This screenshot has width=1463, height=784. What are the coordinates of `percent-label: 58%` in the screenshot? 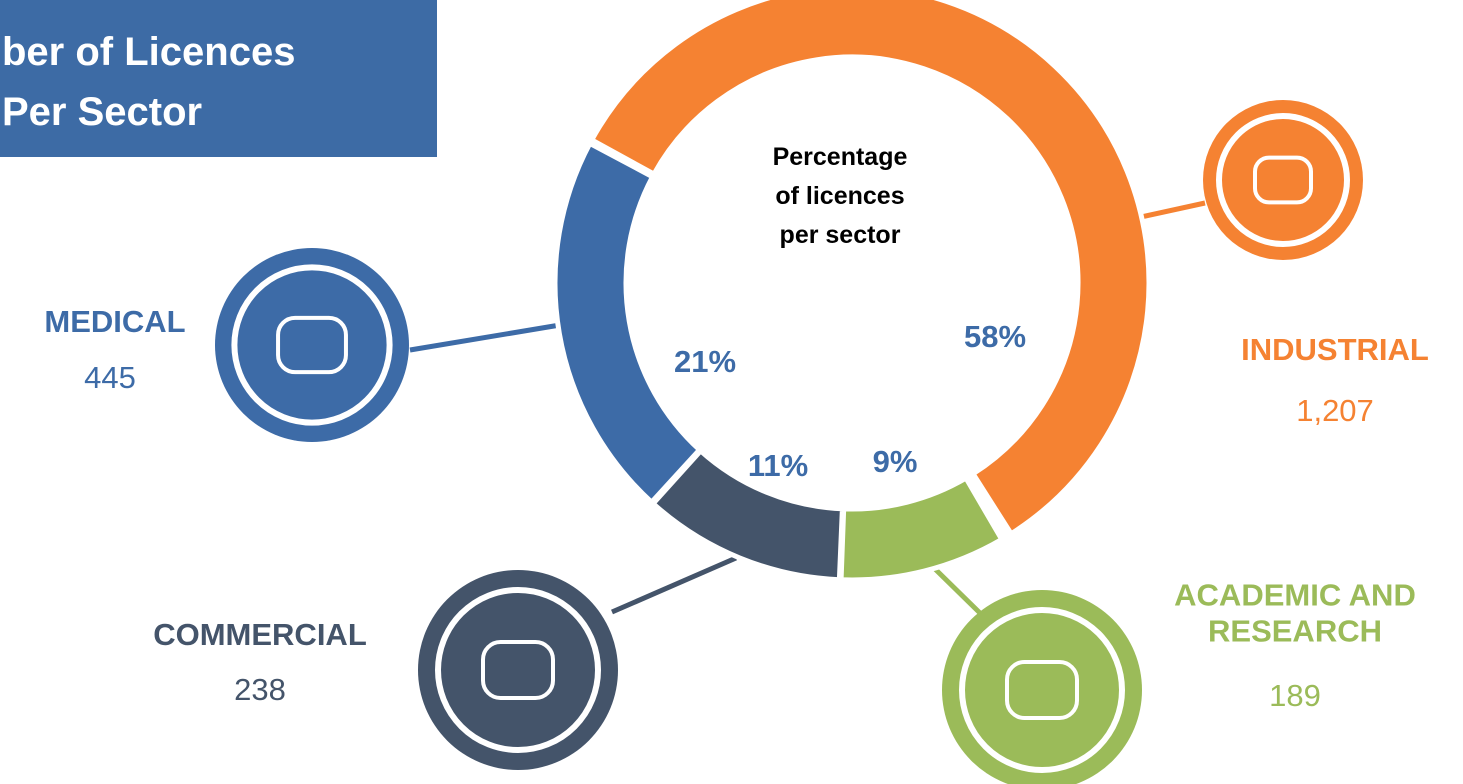 It's located at (995, 336).